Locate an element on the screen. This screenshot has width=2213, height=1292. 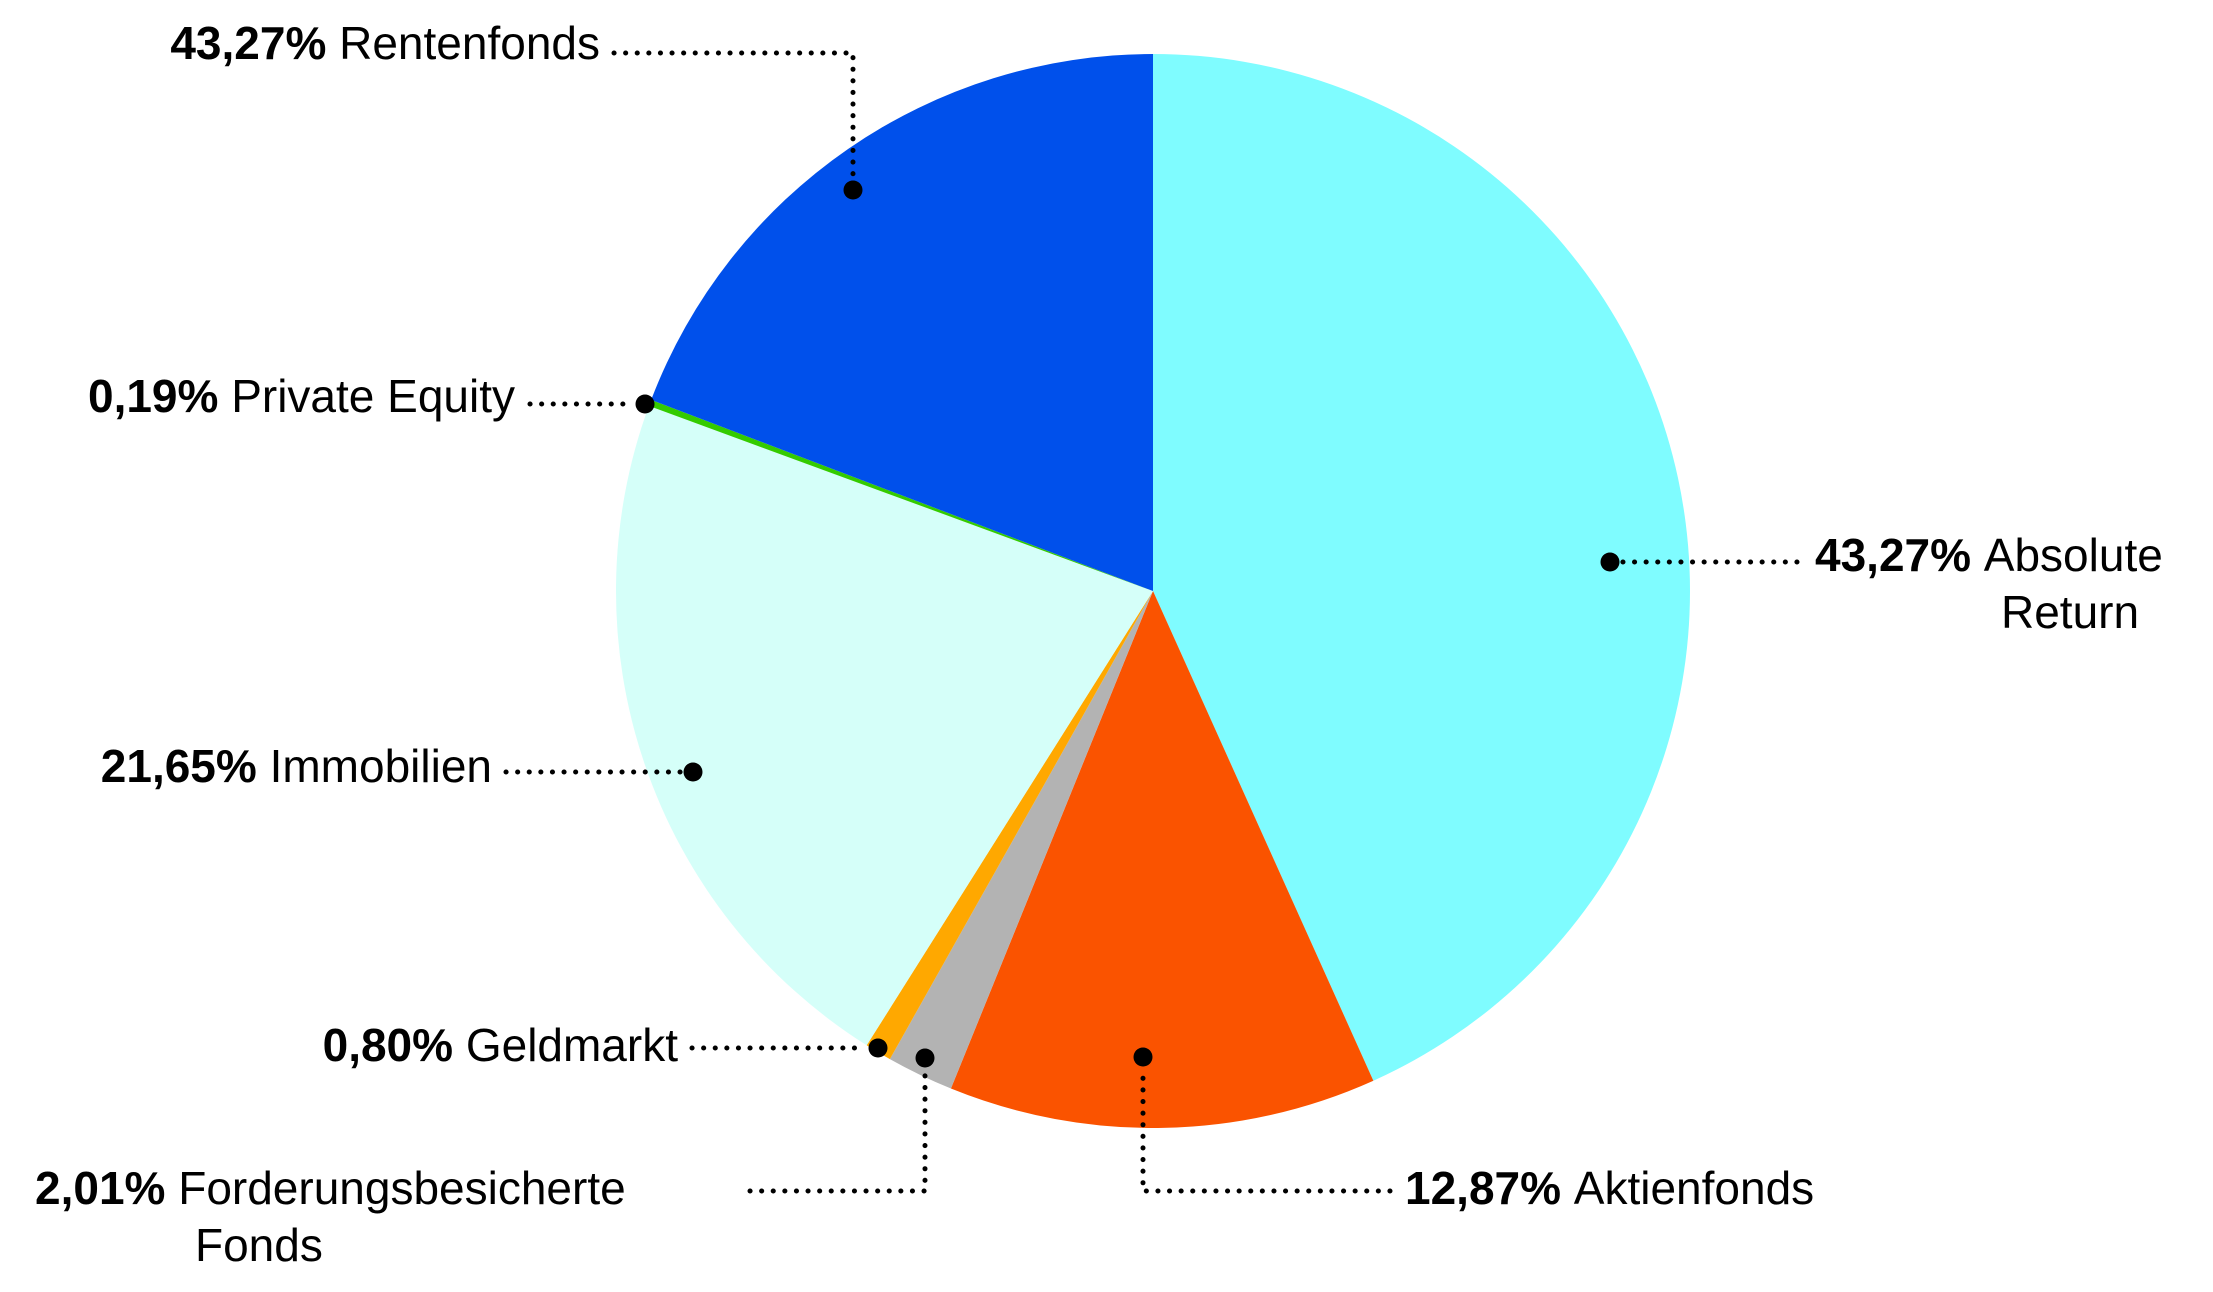
slice-label-geldmarkt: 0,80% Geldmarkt is located at coordinates (379, 1045).